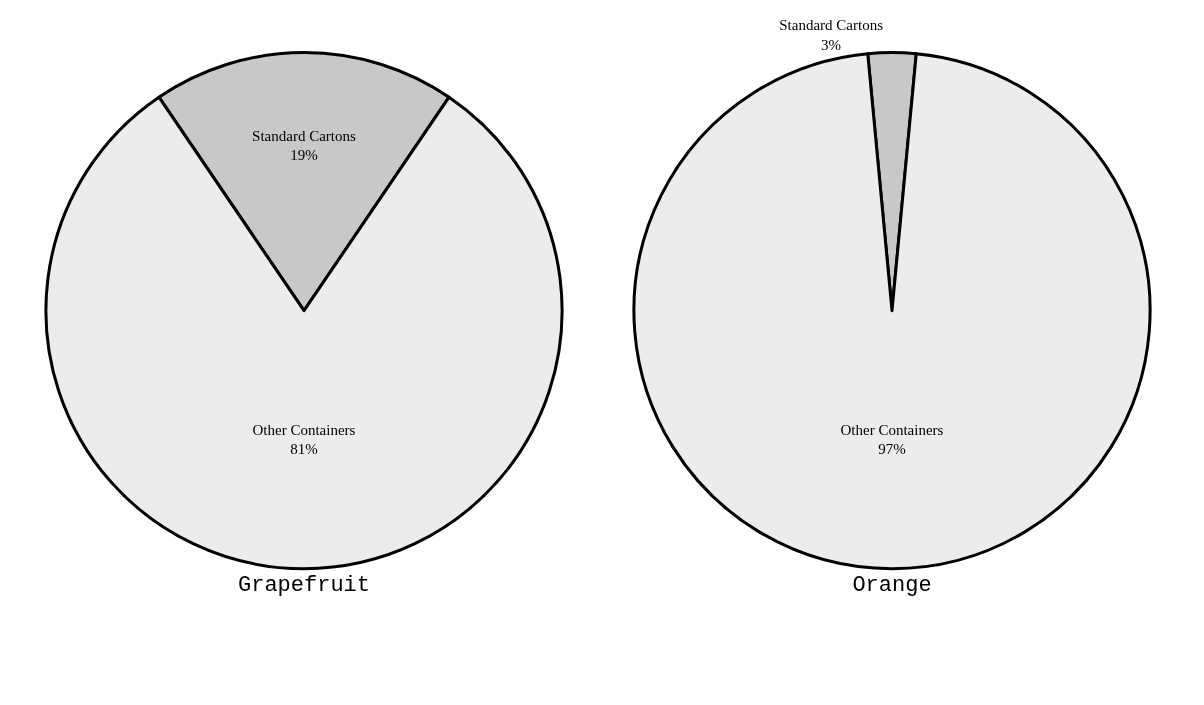 This screenshot has width=1204, height=705. What do you see at coordinates (892, 449) in the screenshot?
I see `data-label: 97%` at bounding box center [892, 449].